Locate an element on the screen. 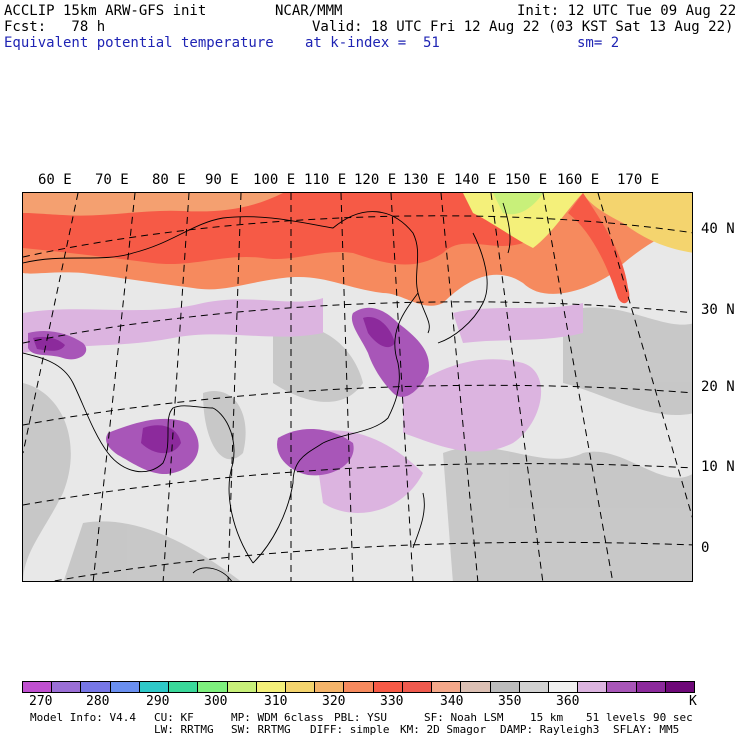  lon-label-140e: 140 E is located at coordinates (475, 180).